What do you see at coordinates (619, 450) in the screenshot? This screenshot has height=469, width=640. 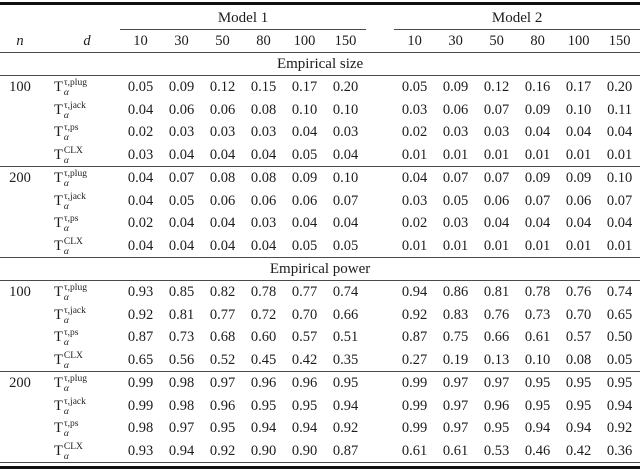 I see `data-cell-model2: 0.36` at bounding box center [619, 450].